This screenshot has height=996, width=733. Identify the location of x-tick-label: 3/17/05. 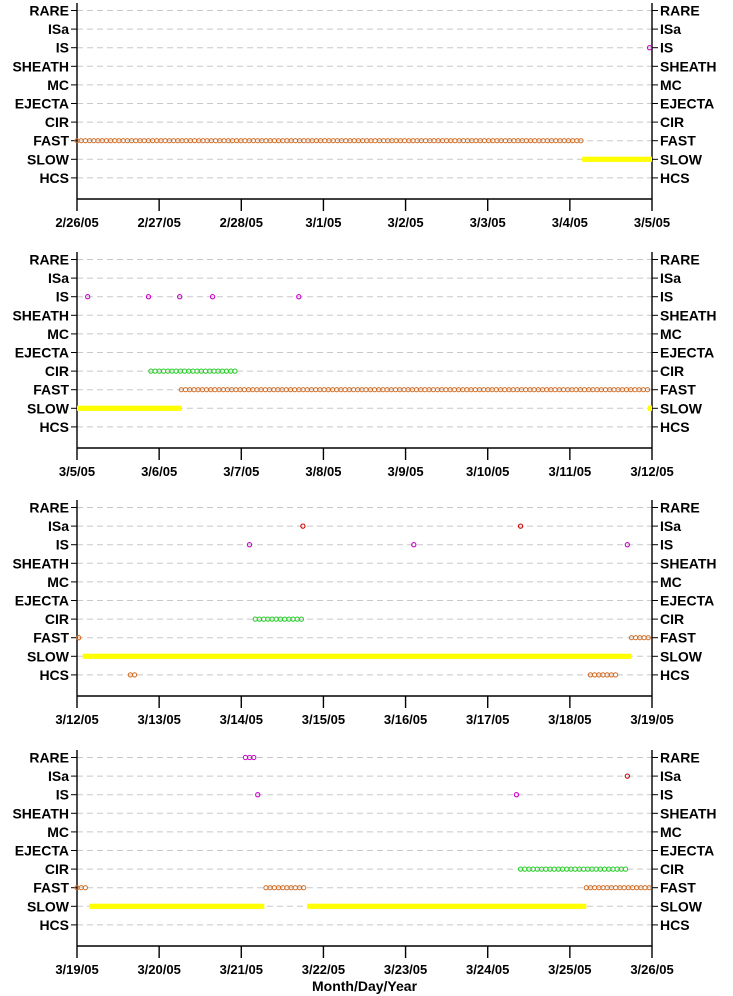
(487, 719).